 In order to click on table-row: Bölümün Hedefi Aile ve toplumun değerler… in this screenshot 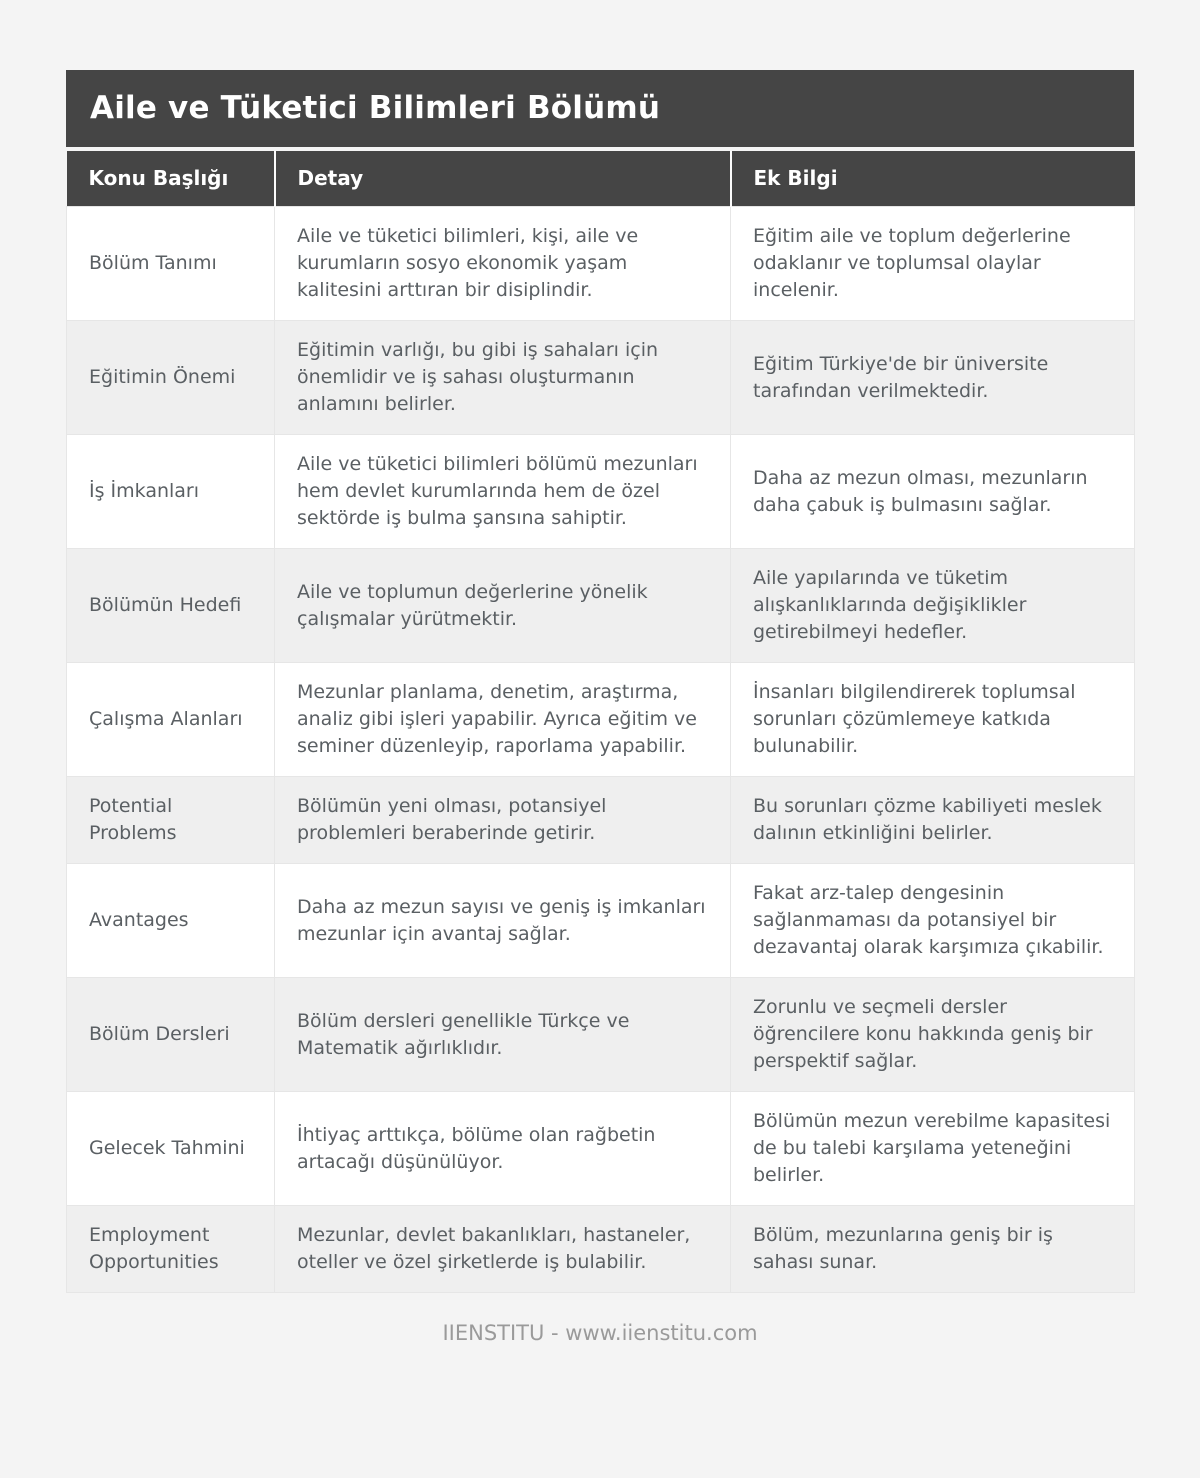, I will do `click(600, 605)`.